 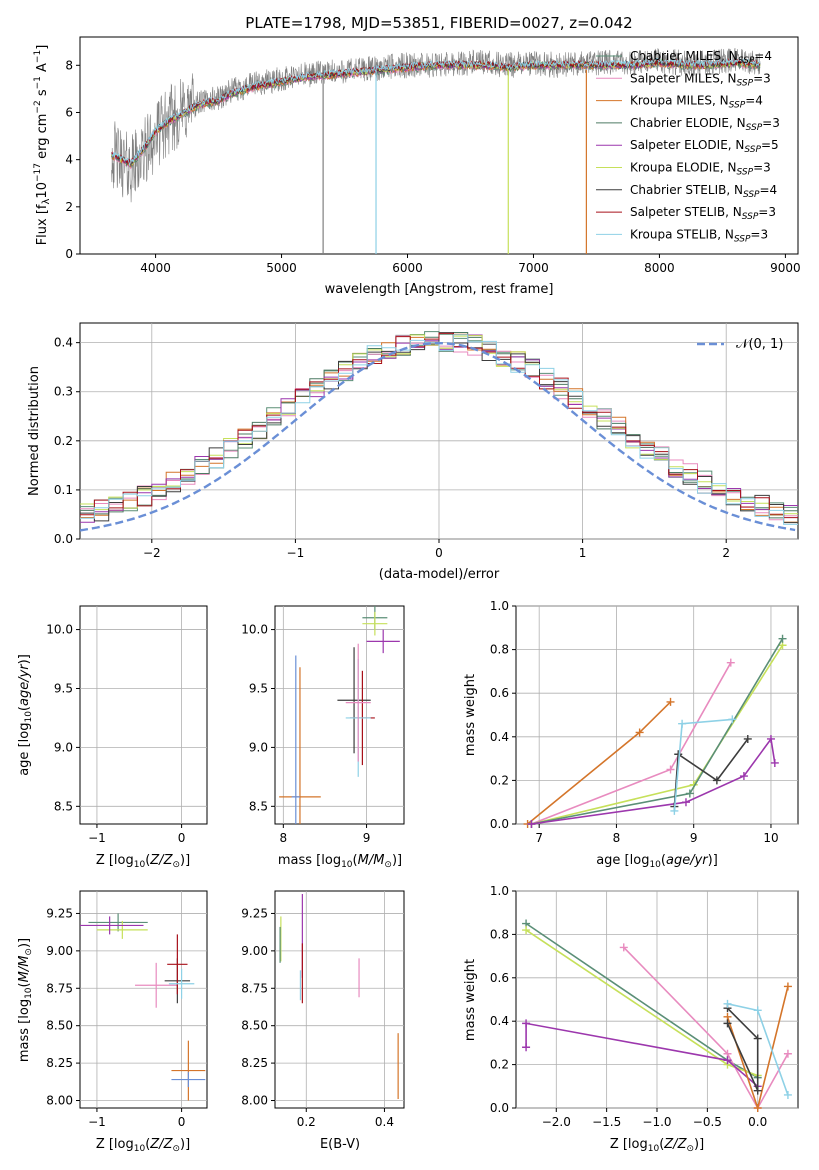 I want to click on histogram-step, so click(x=439, y=429).